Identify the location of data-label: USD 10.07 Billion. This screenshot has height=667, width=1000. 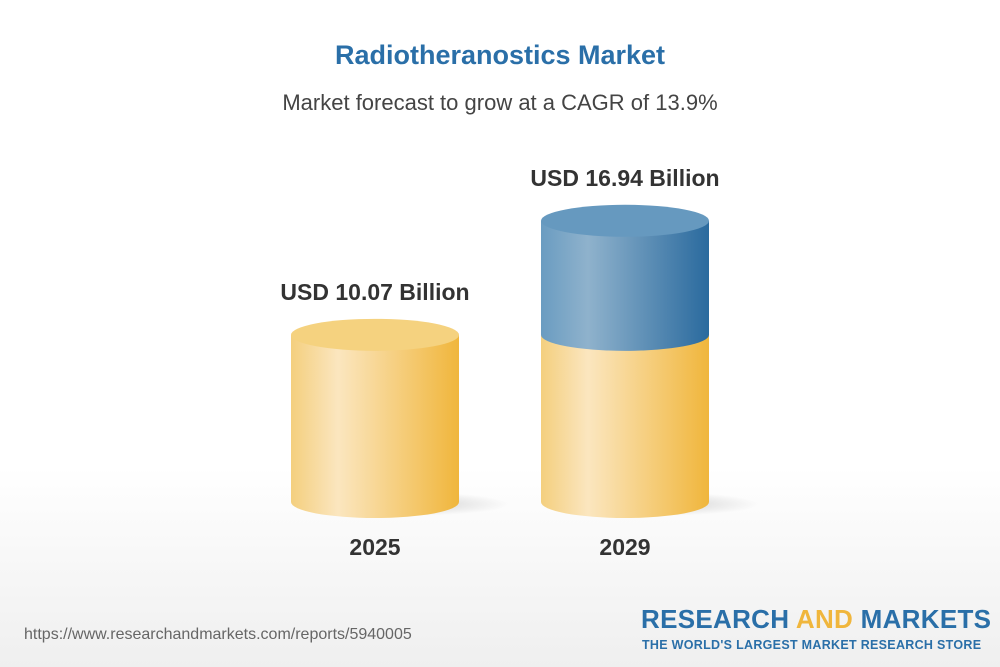
(374, 292).